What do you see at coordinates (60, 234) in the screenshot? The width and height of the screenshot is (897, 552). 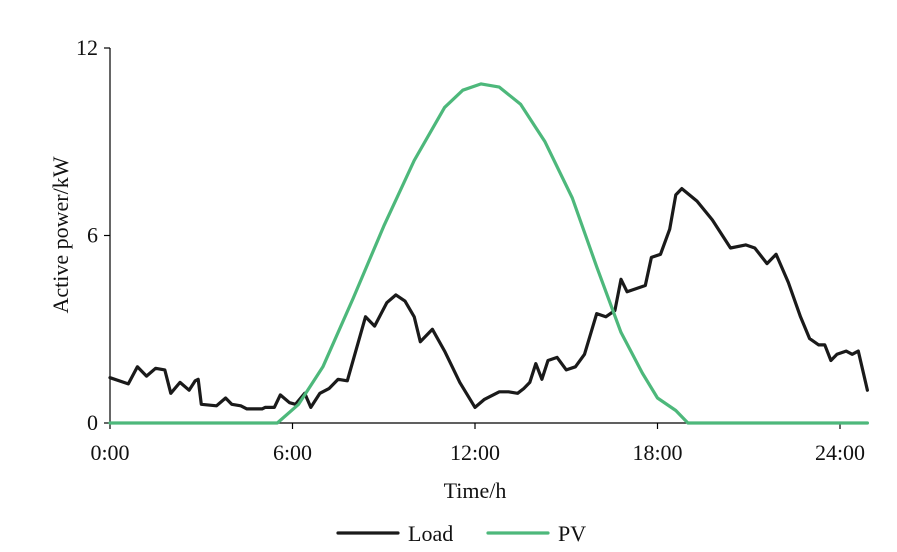 I see `y-axis-title: Active power/kW` at bounding box center [60, 234].